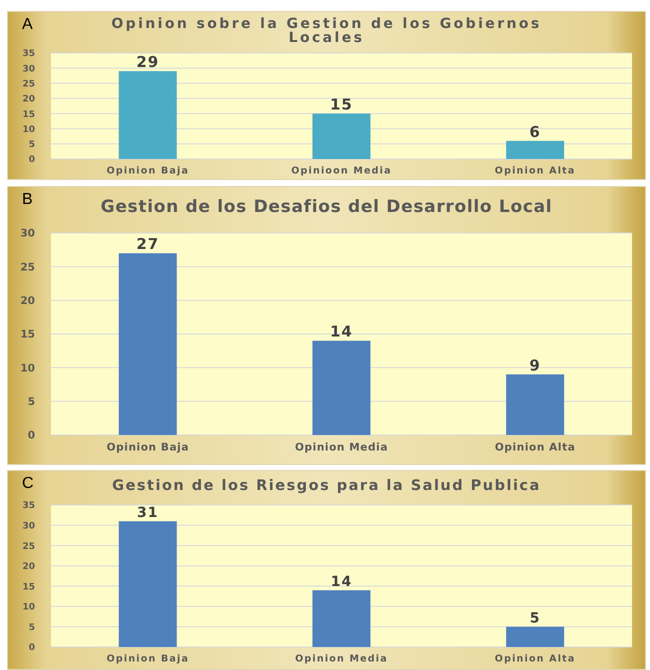 Image resolution: width=650 pixels, height=670 pixels. I want to click on data-label: 6, so click(535, 131).